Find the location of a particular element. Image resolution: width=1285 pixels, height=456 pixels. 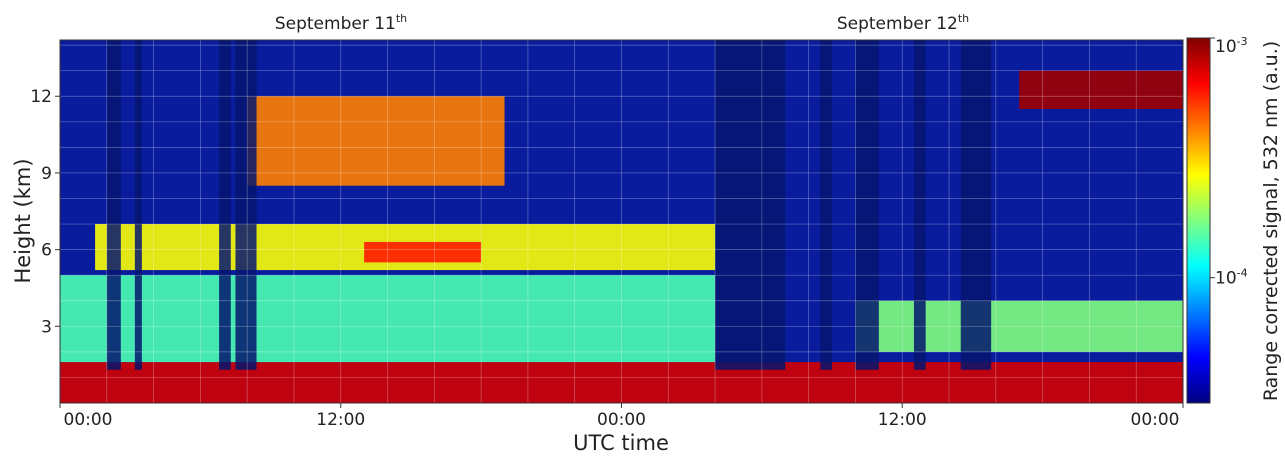

heatmap-mid-cloud-peak is located at coordinates (423, 252).